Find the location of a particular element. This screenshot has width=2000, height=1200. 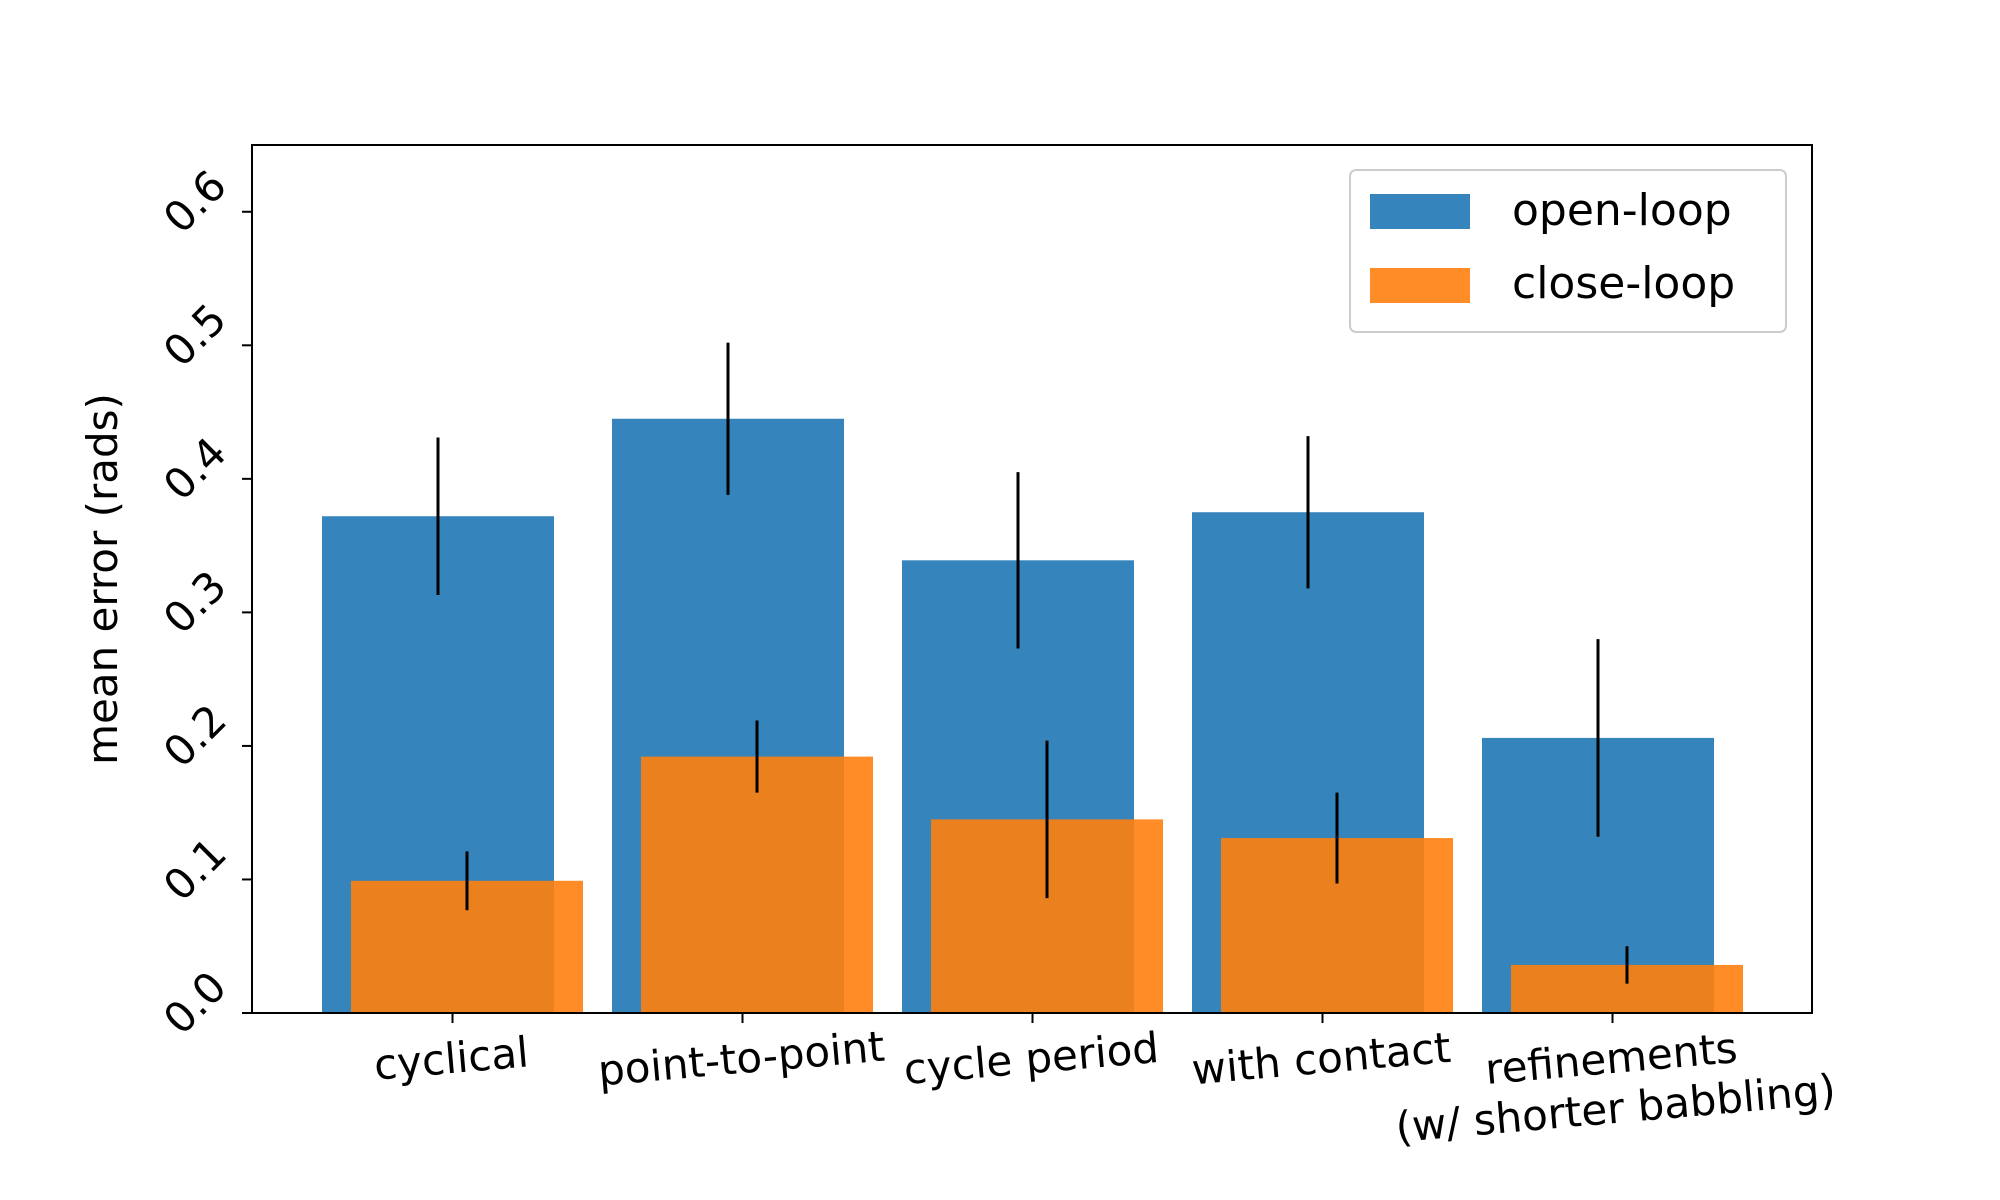

legend: open-loop close-loop is located at coordinates (1568, 251).